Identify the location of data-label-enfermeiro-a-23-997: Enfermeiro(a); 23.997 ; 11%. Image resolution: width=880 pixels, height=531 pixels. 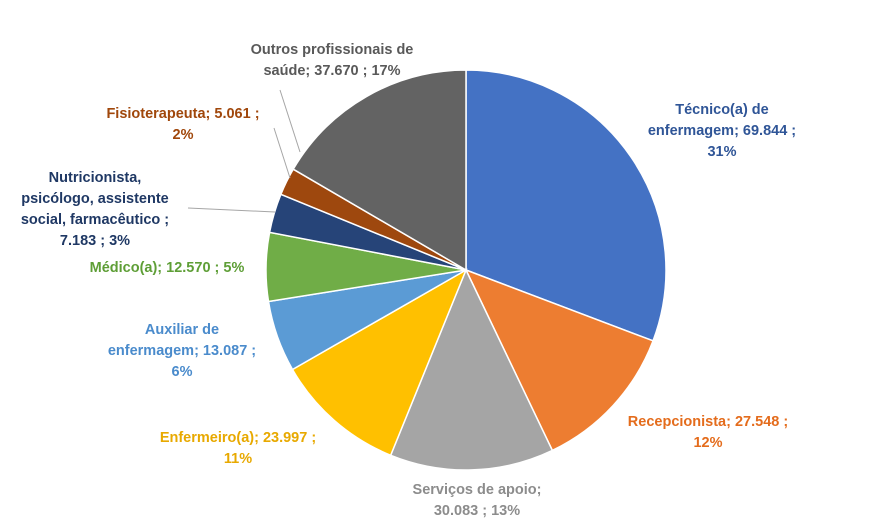
(238, 448).